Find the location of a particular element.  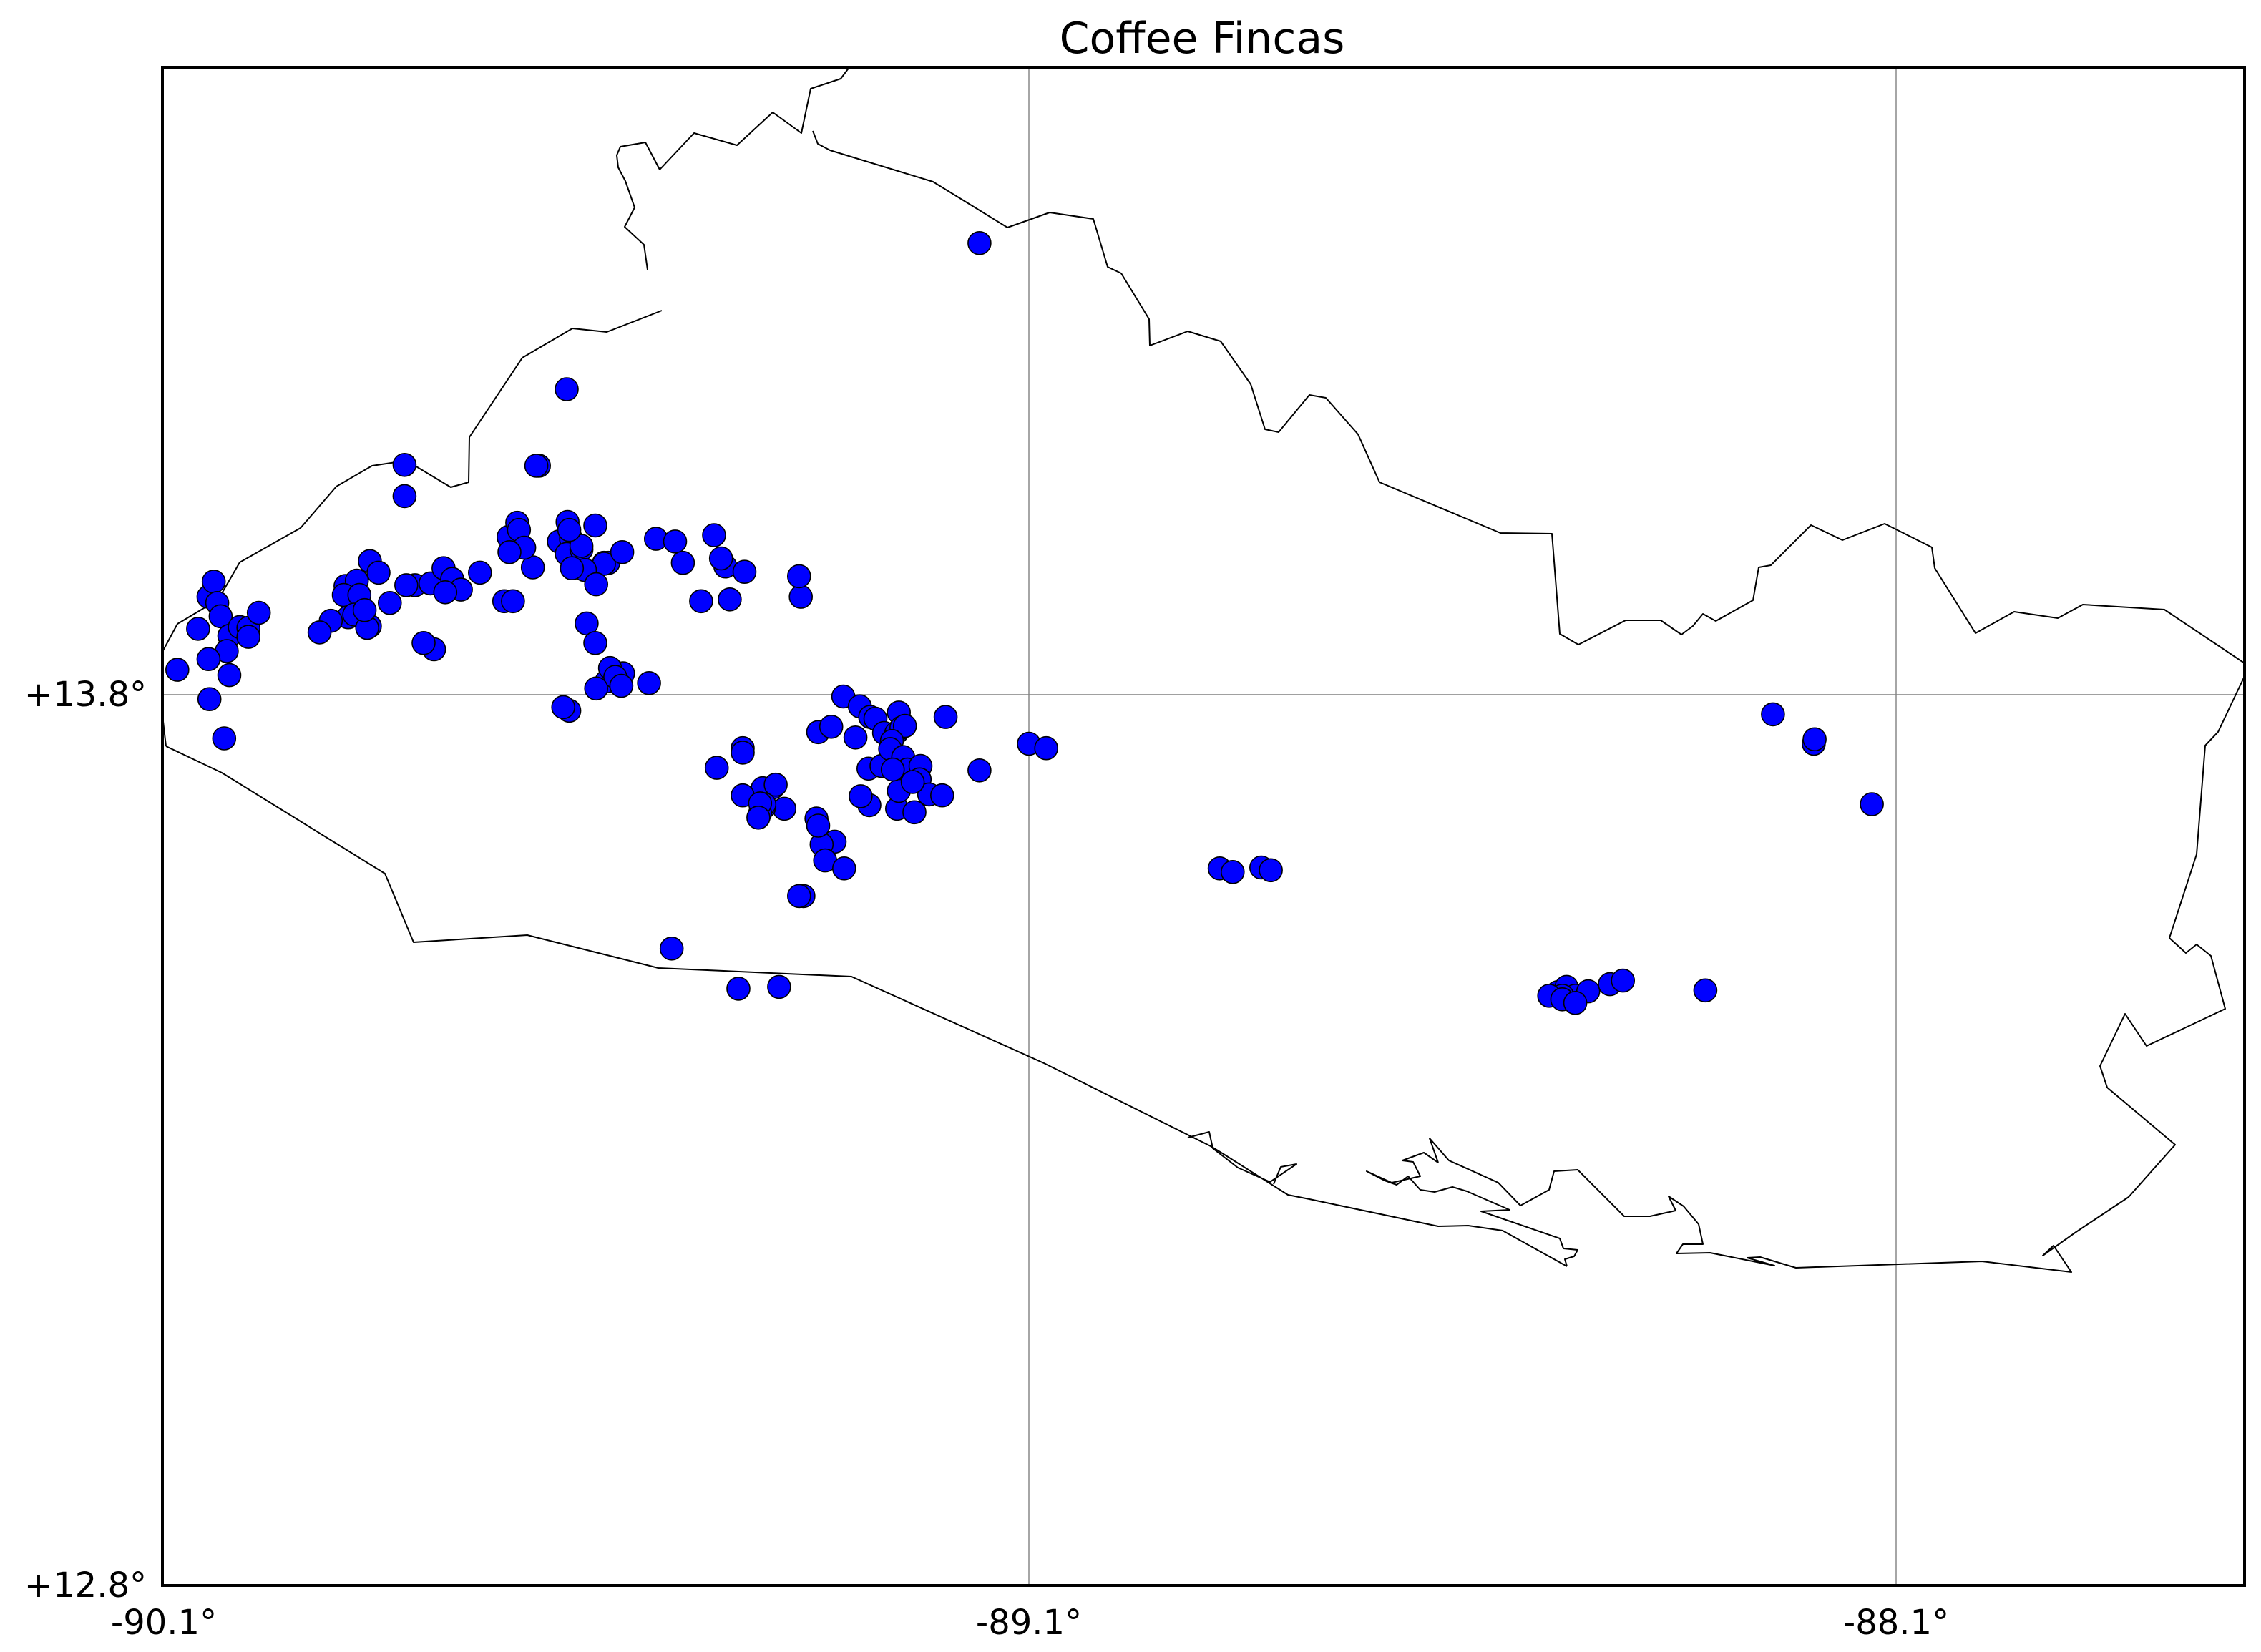

y-tick-label: +13.8° is located at coordinates (85, 695).